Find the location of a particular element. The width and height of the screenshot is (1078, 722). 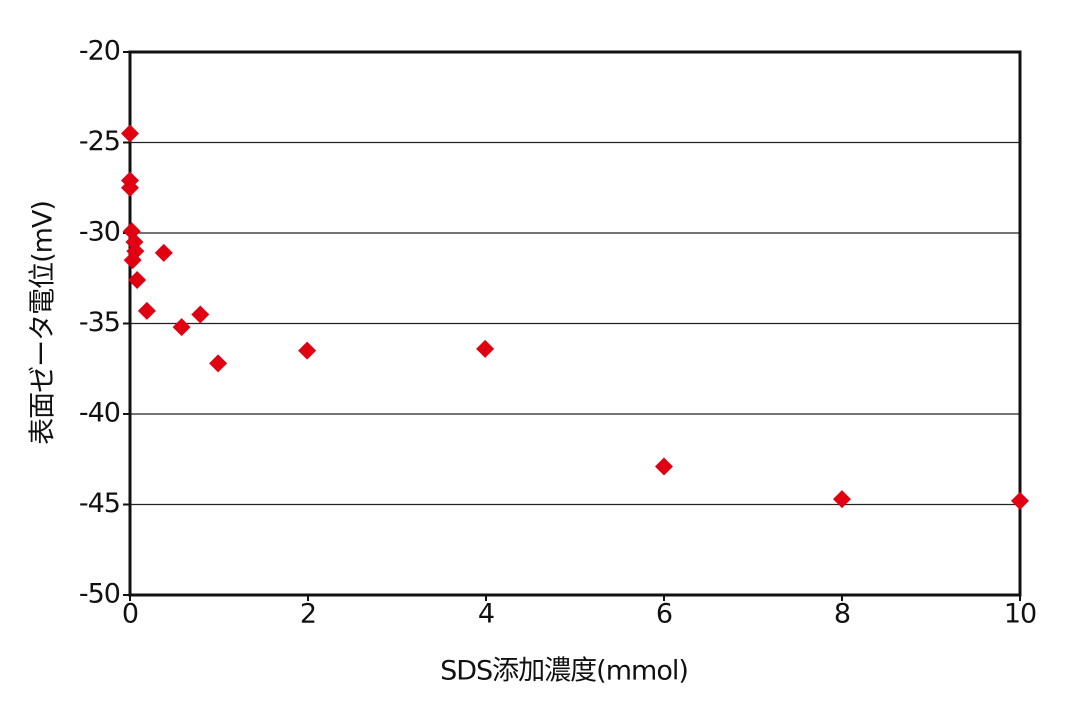

x-tick-label: 8 is located at coordinates (842, 614).